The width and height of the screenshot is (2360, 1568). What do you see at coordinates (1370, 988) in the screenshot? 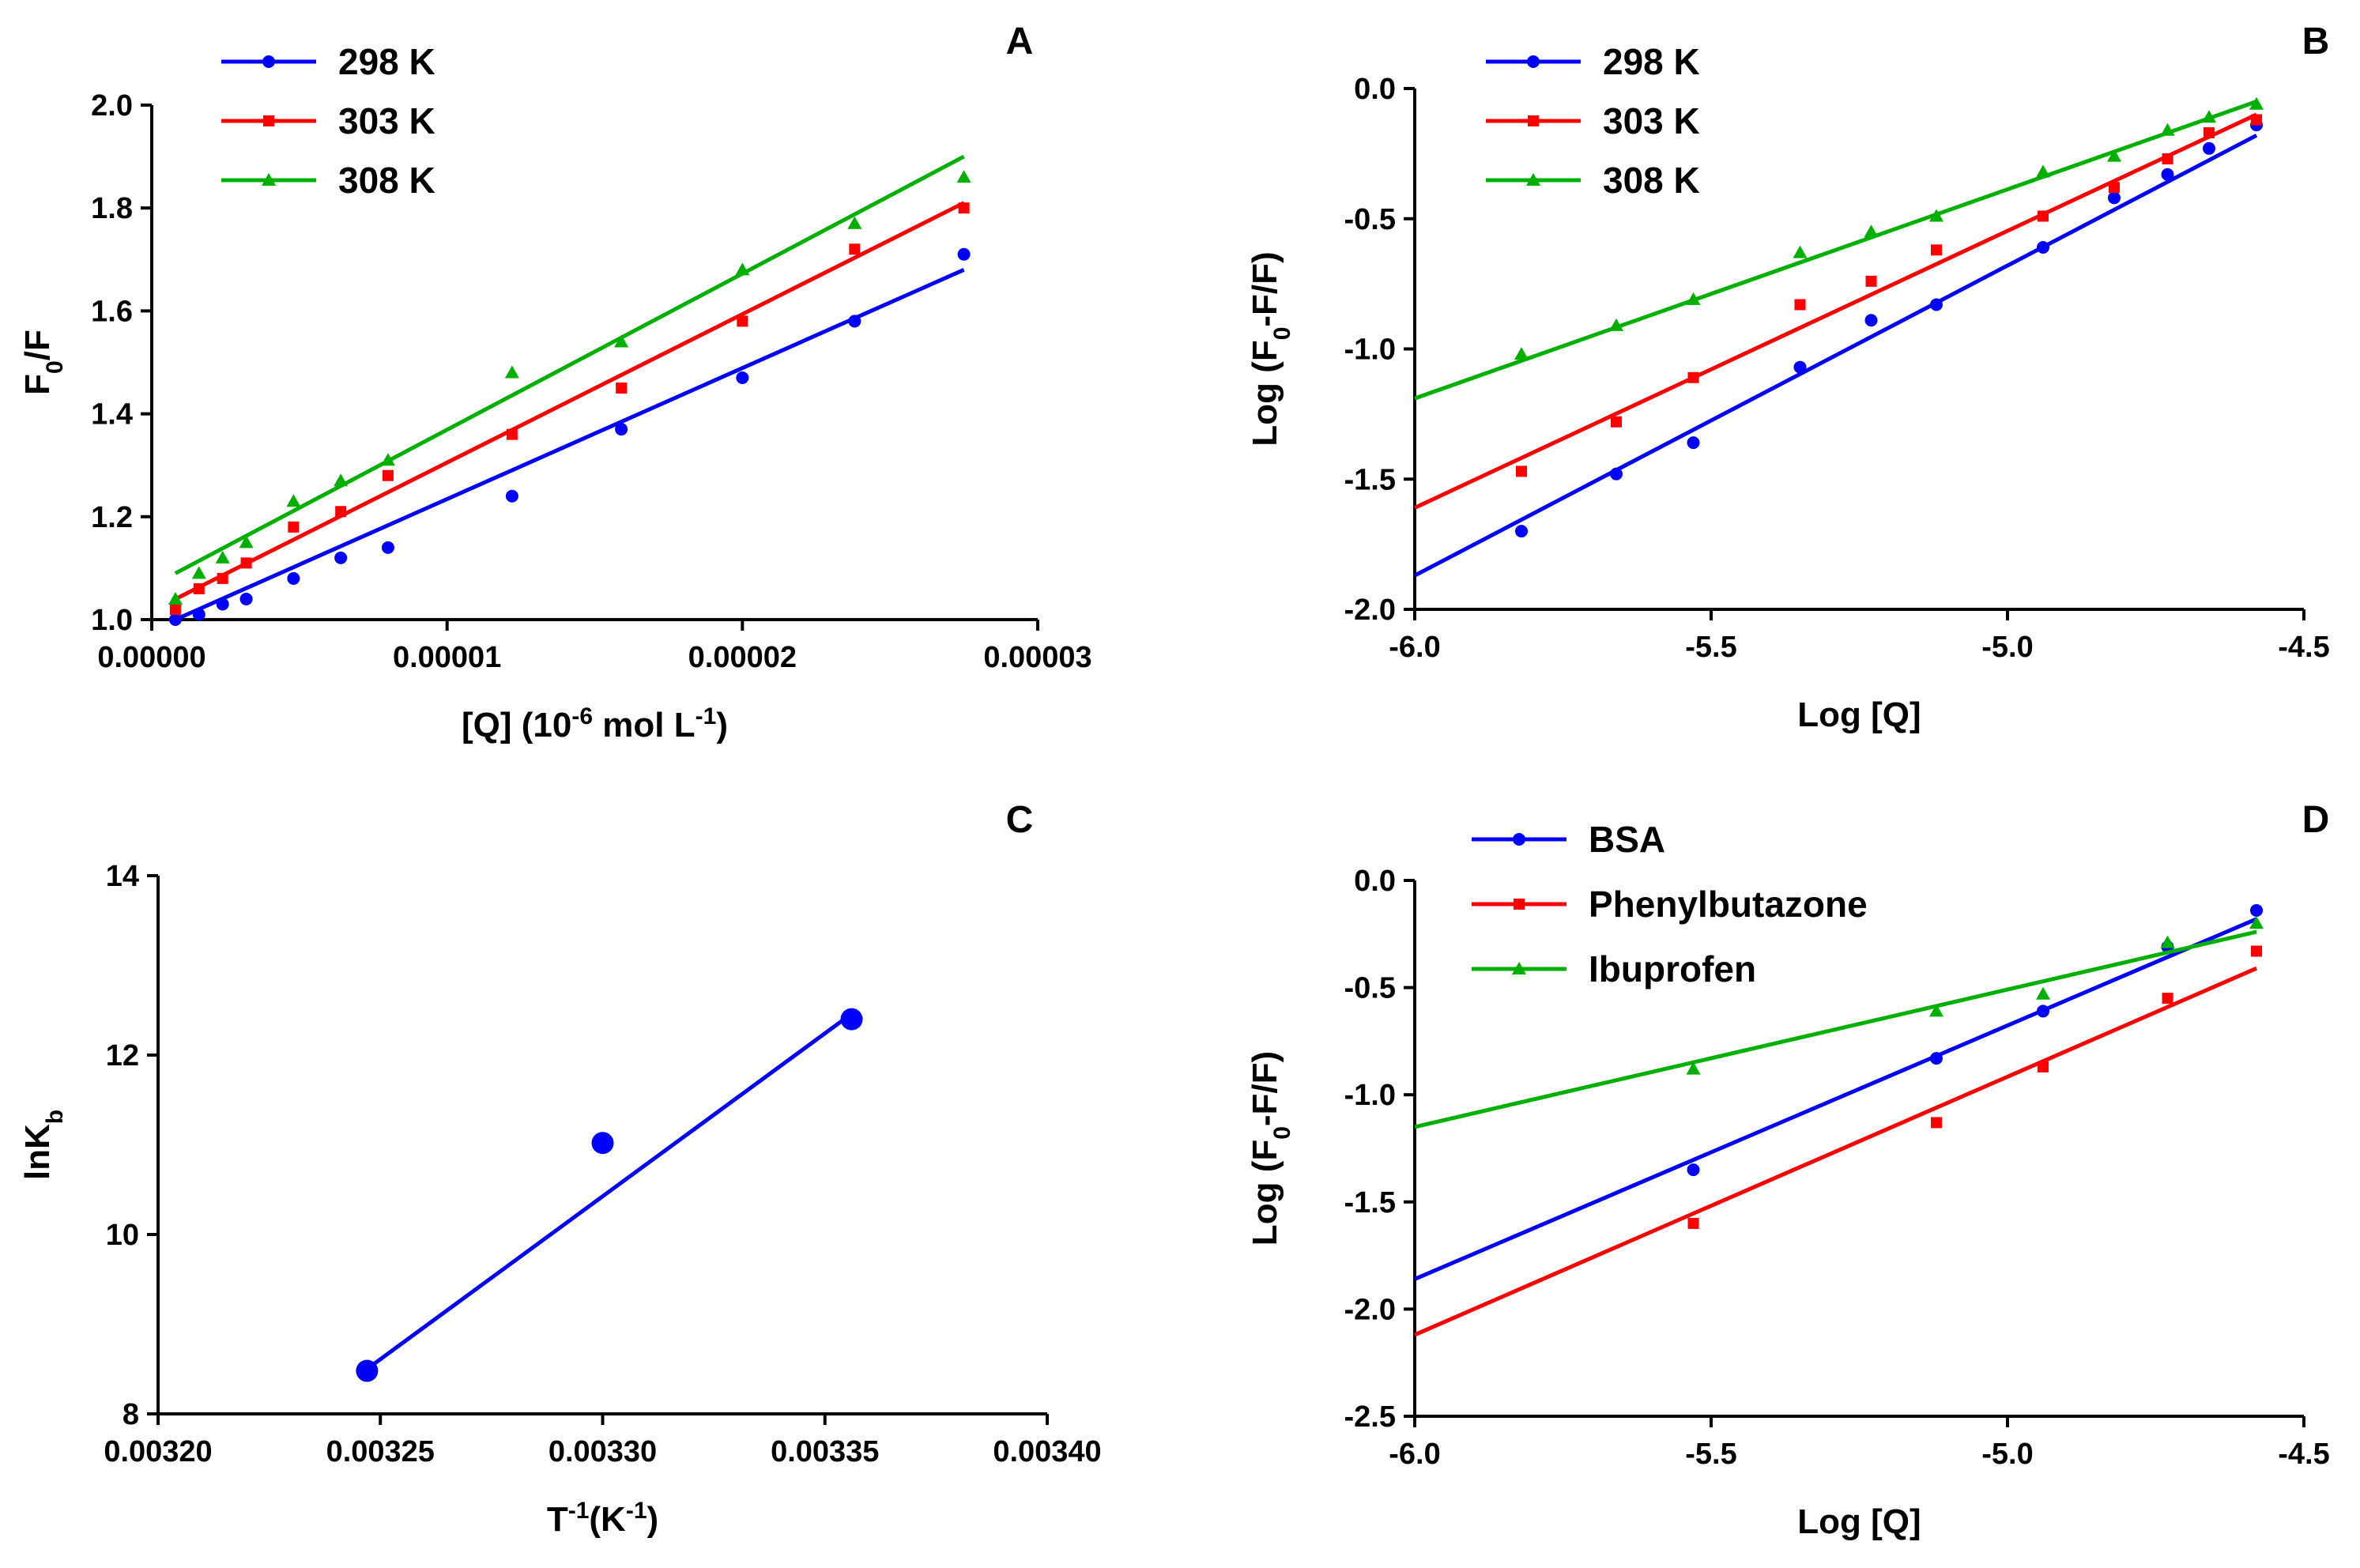
I see `y-tick-label: -0.5` at bounding box center [1370, 988].